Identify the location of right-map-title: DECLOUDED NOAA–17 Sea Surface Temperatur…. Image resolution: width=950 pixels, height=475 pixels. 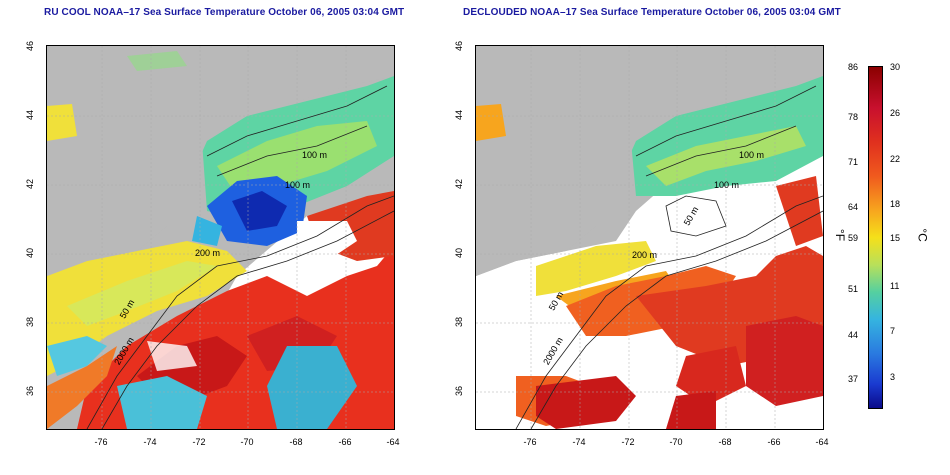
(652, 12).